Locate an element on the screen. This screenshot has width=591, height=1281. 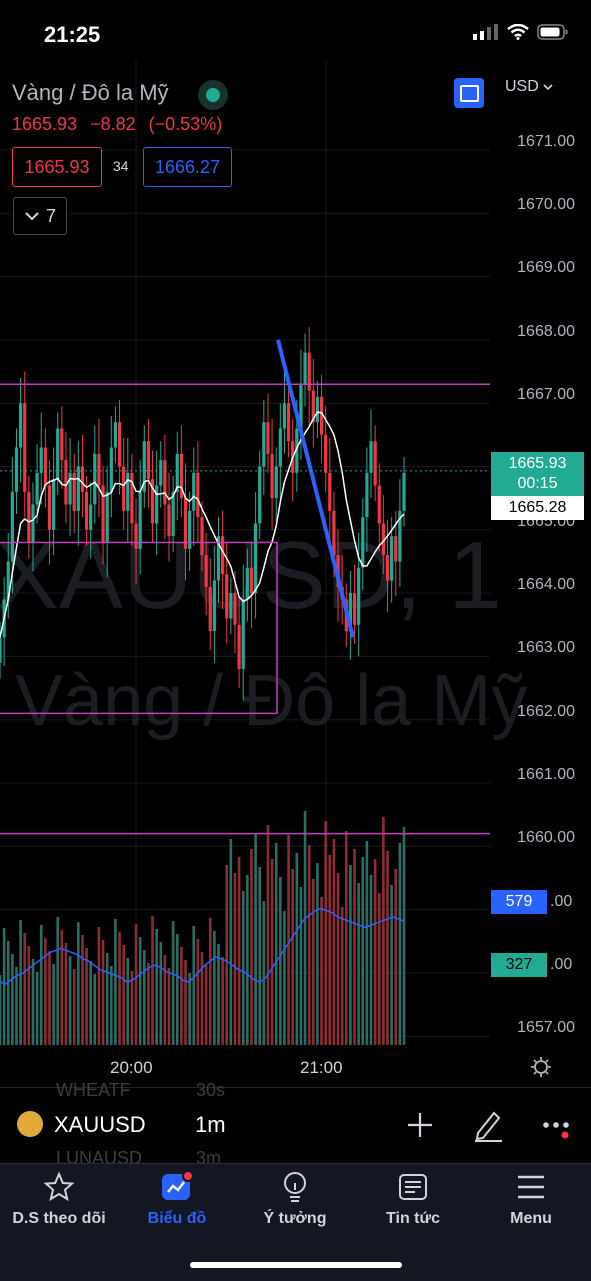
currency-selector: USD is located at coordinates (529, 87).